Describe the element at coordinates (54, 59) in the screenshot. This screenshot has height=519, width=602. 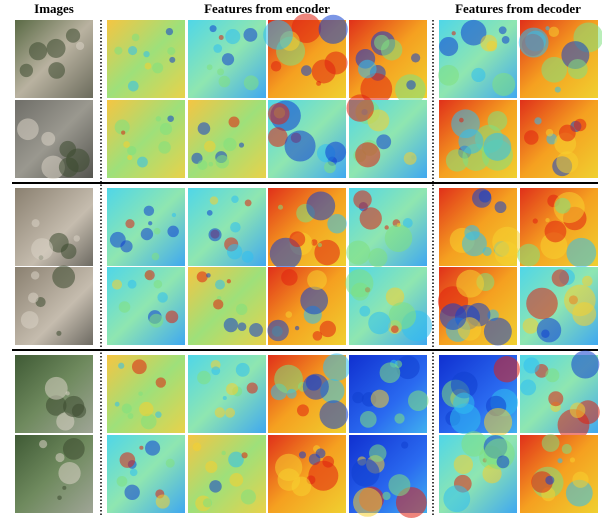
I see `photo` at that location.